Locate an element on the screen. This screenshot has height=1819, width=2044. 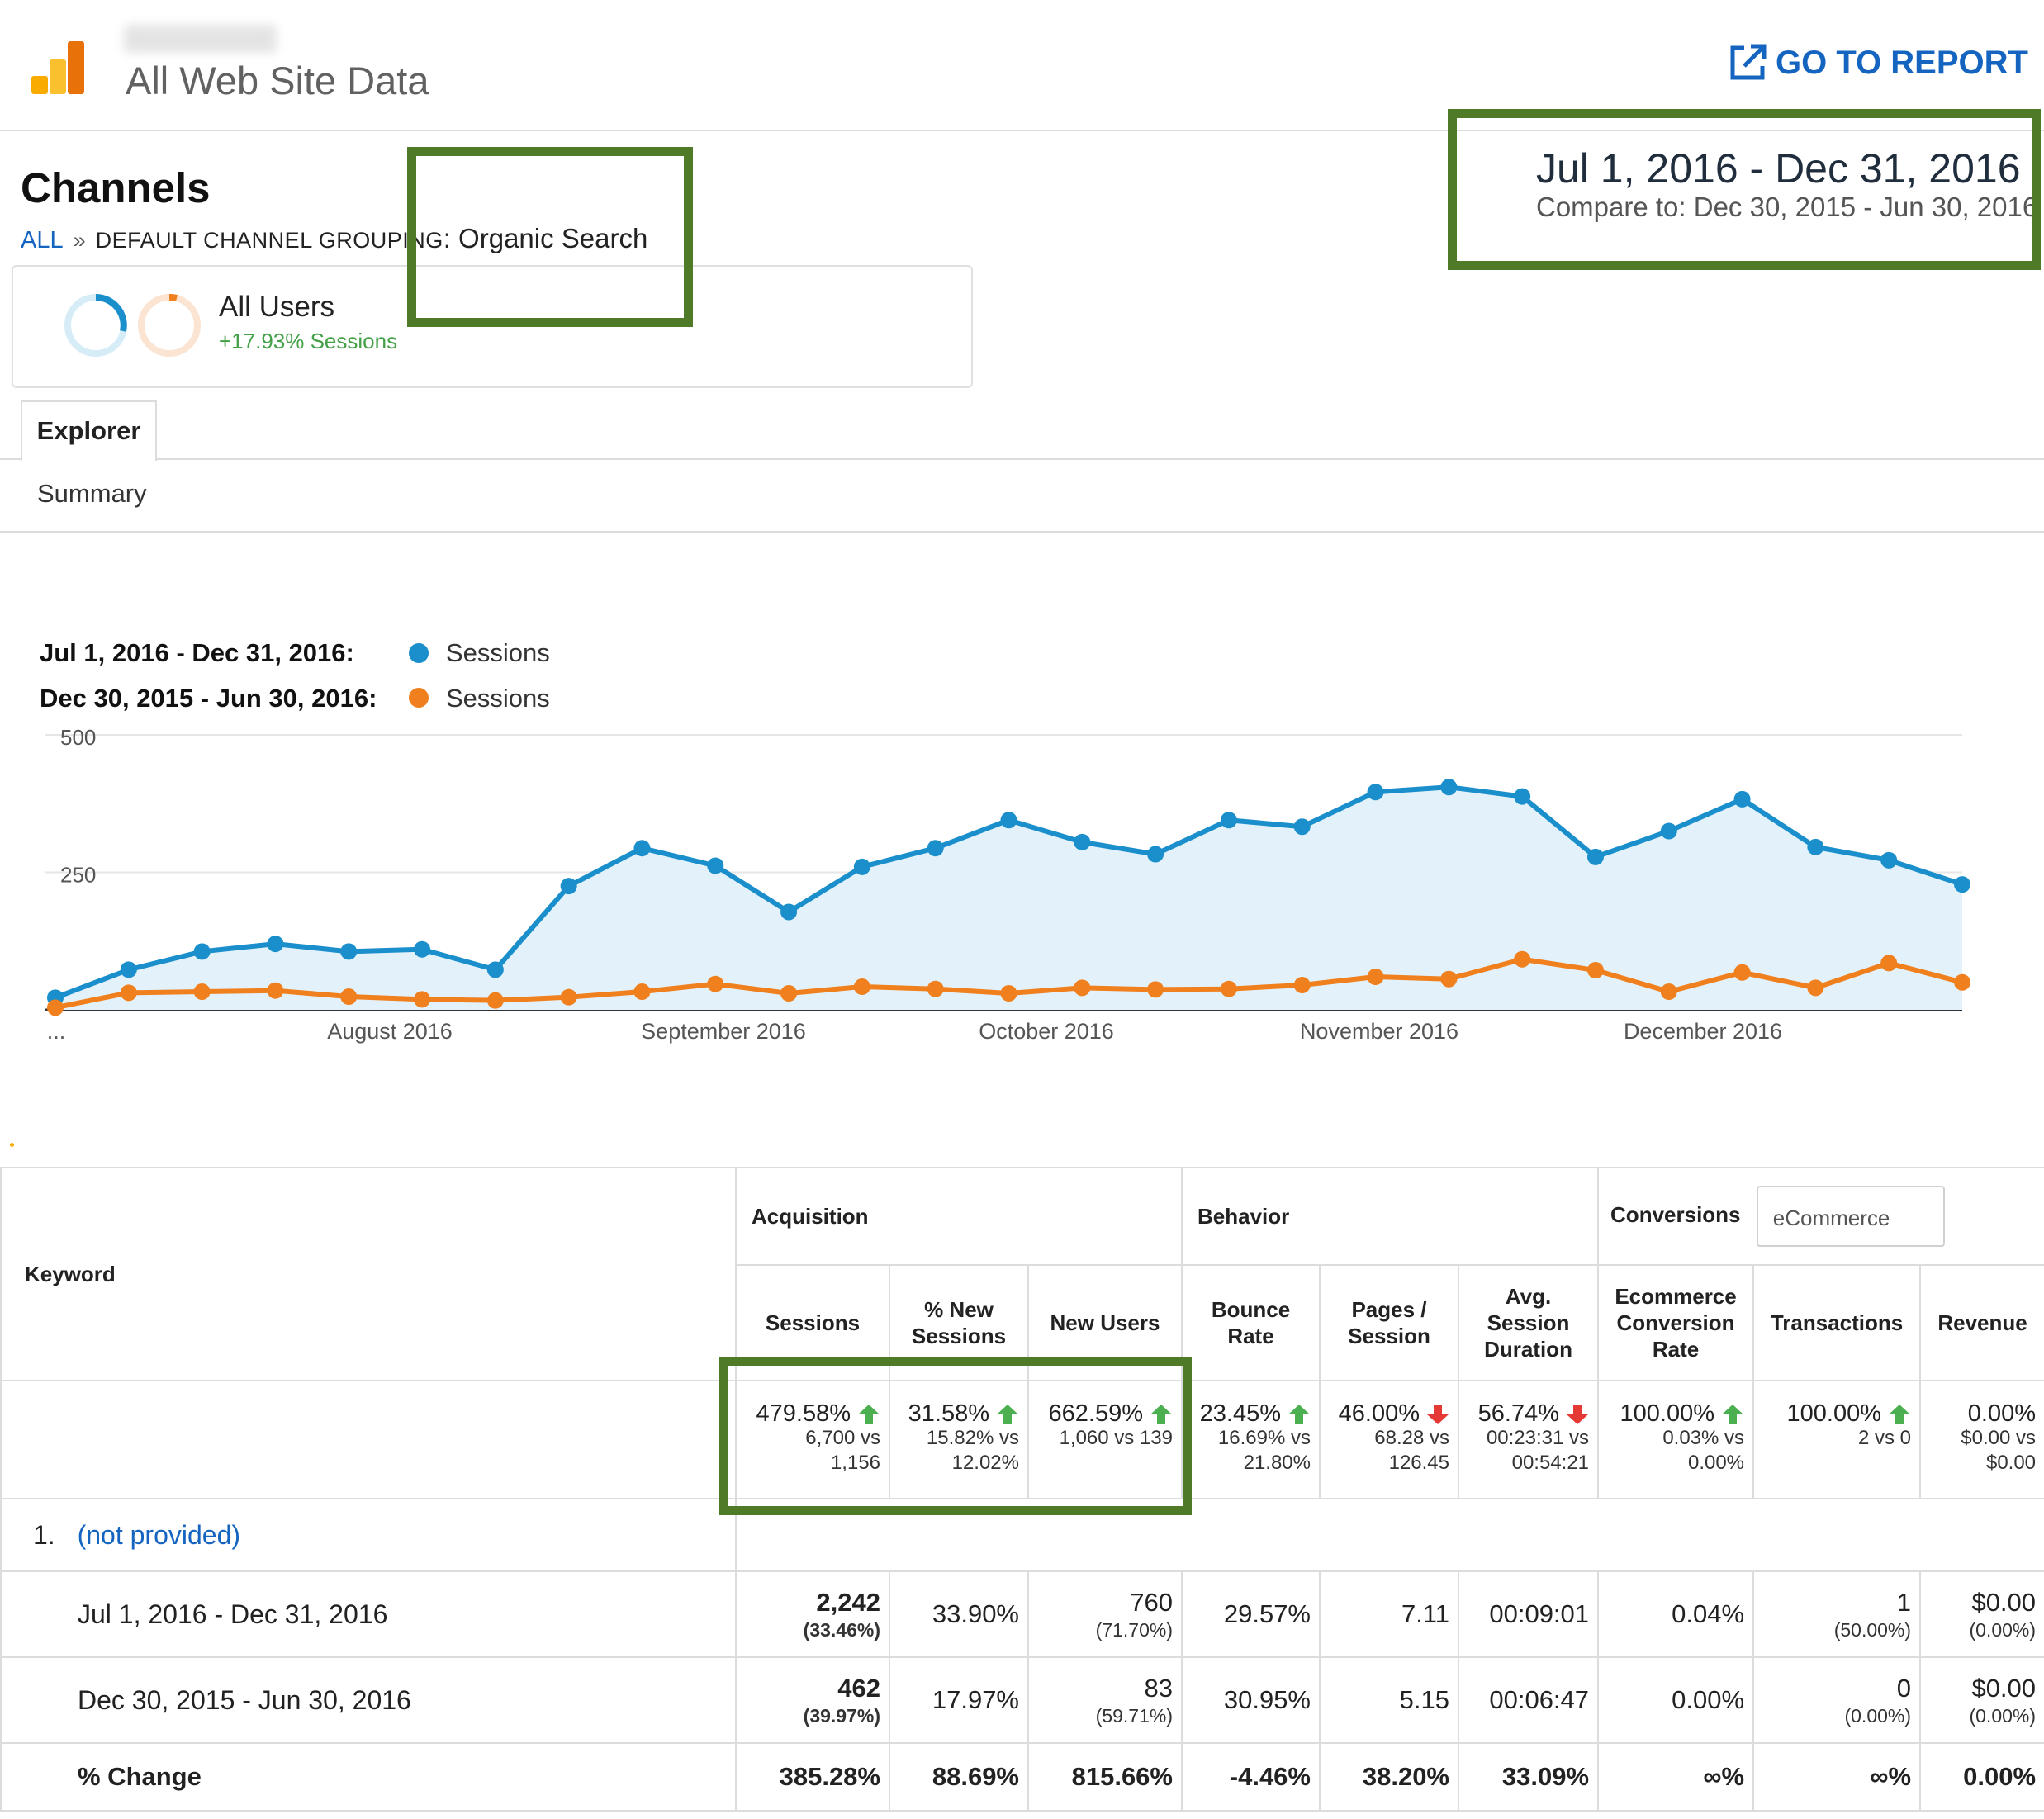
metric-header: Pages / Session is located at coordinates (1389, 1322).